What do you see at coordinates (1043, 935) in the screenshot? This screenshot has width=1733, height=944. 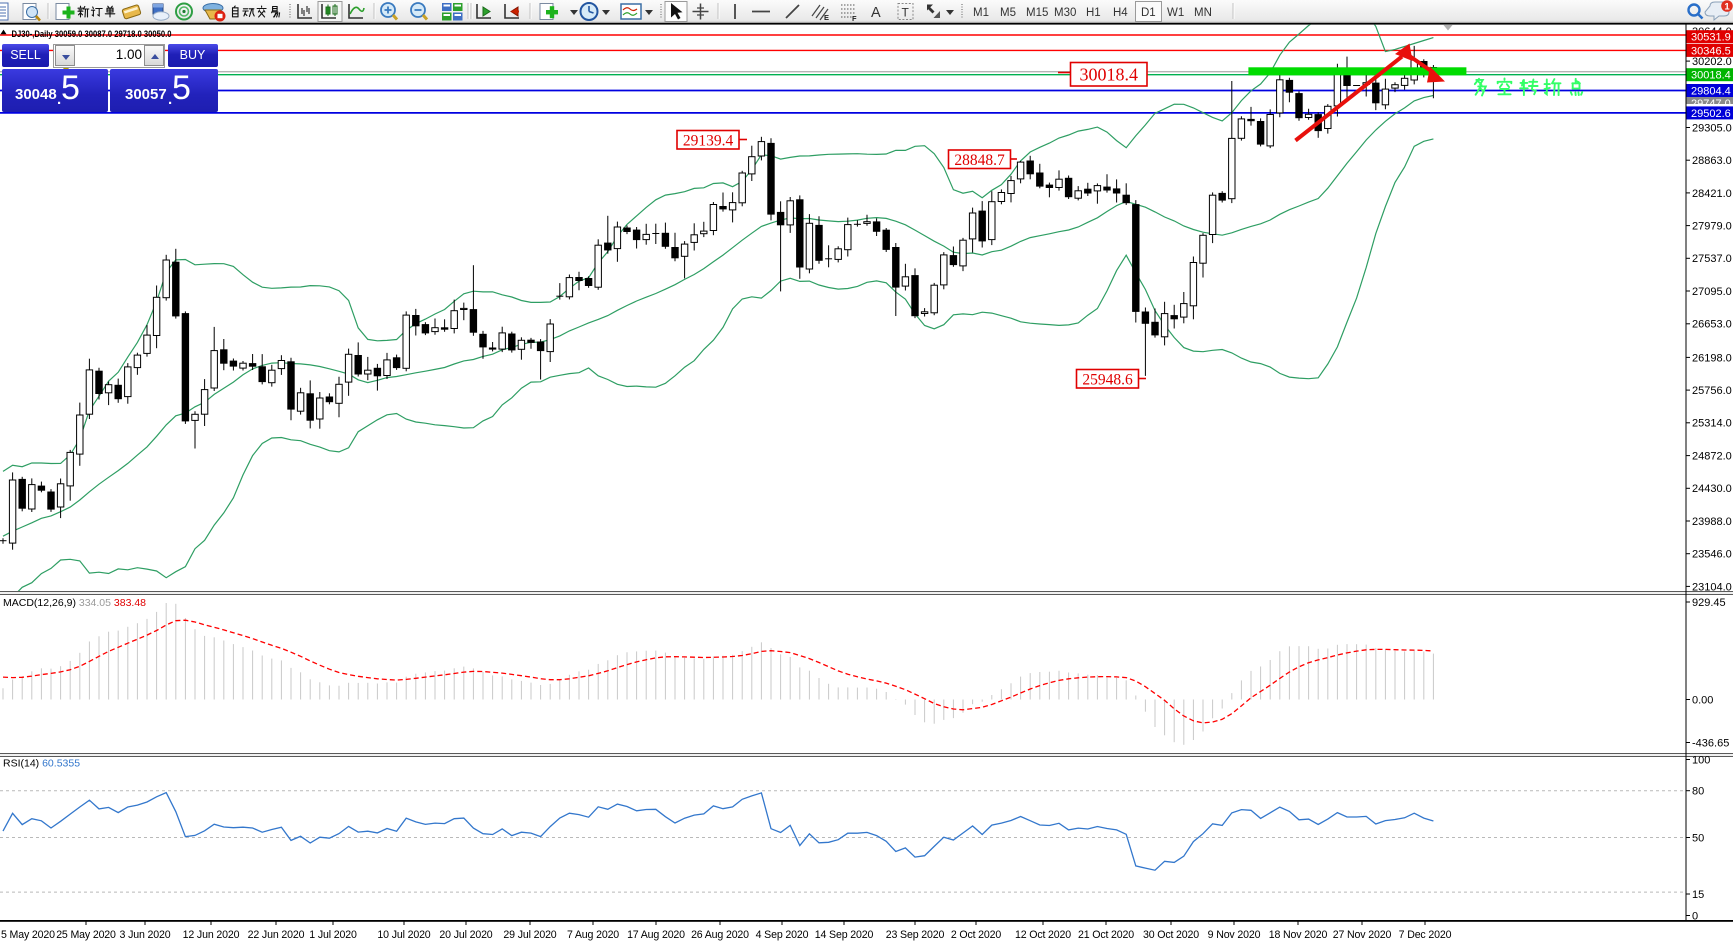 I see `svg-text: 12 Oct 2020` at bounding box center [1043, 935].